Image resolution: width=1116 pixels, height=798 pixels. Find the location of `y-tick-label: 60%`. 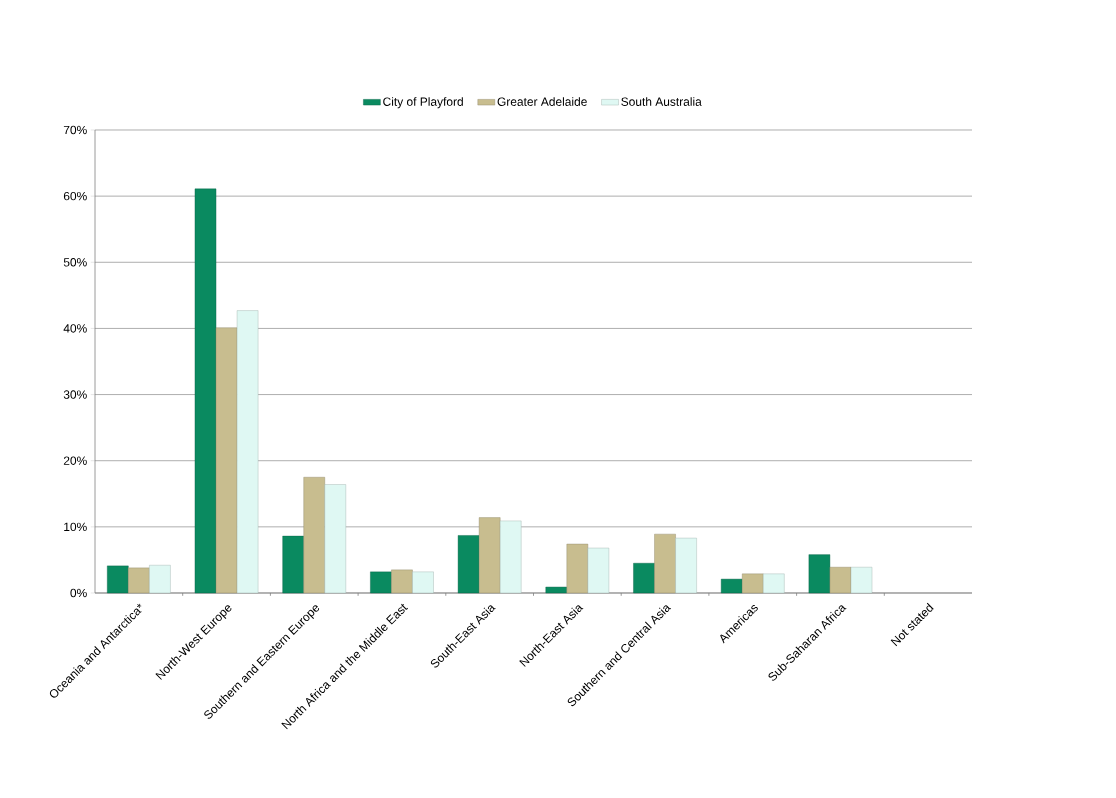

y-tick-label: 60% is located at coordinates (75, 196).